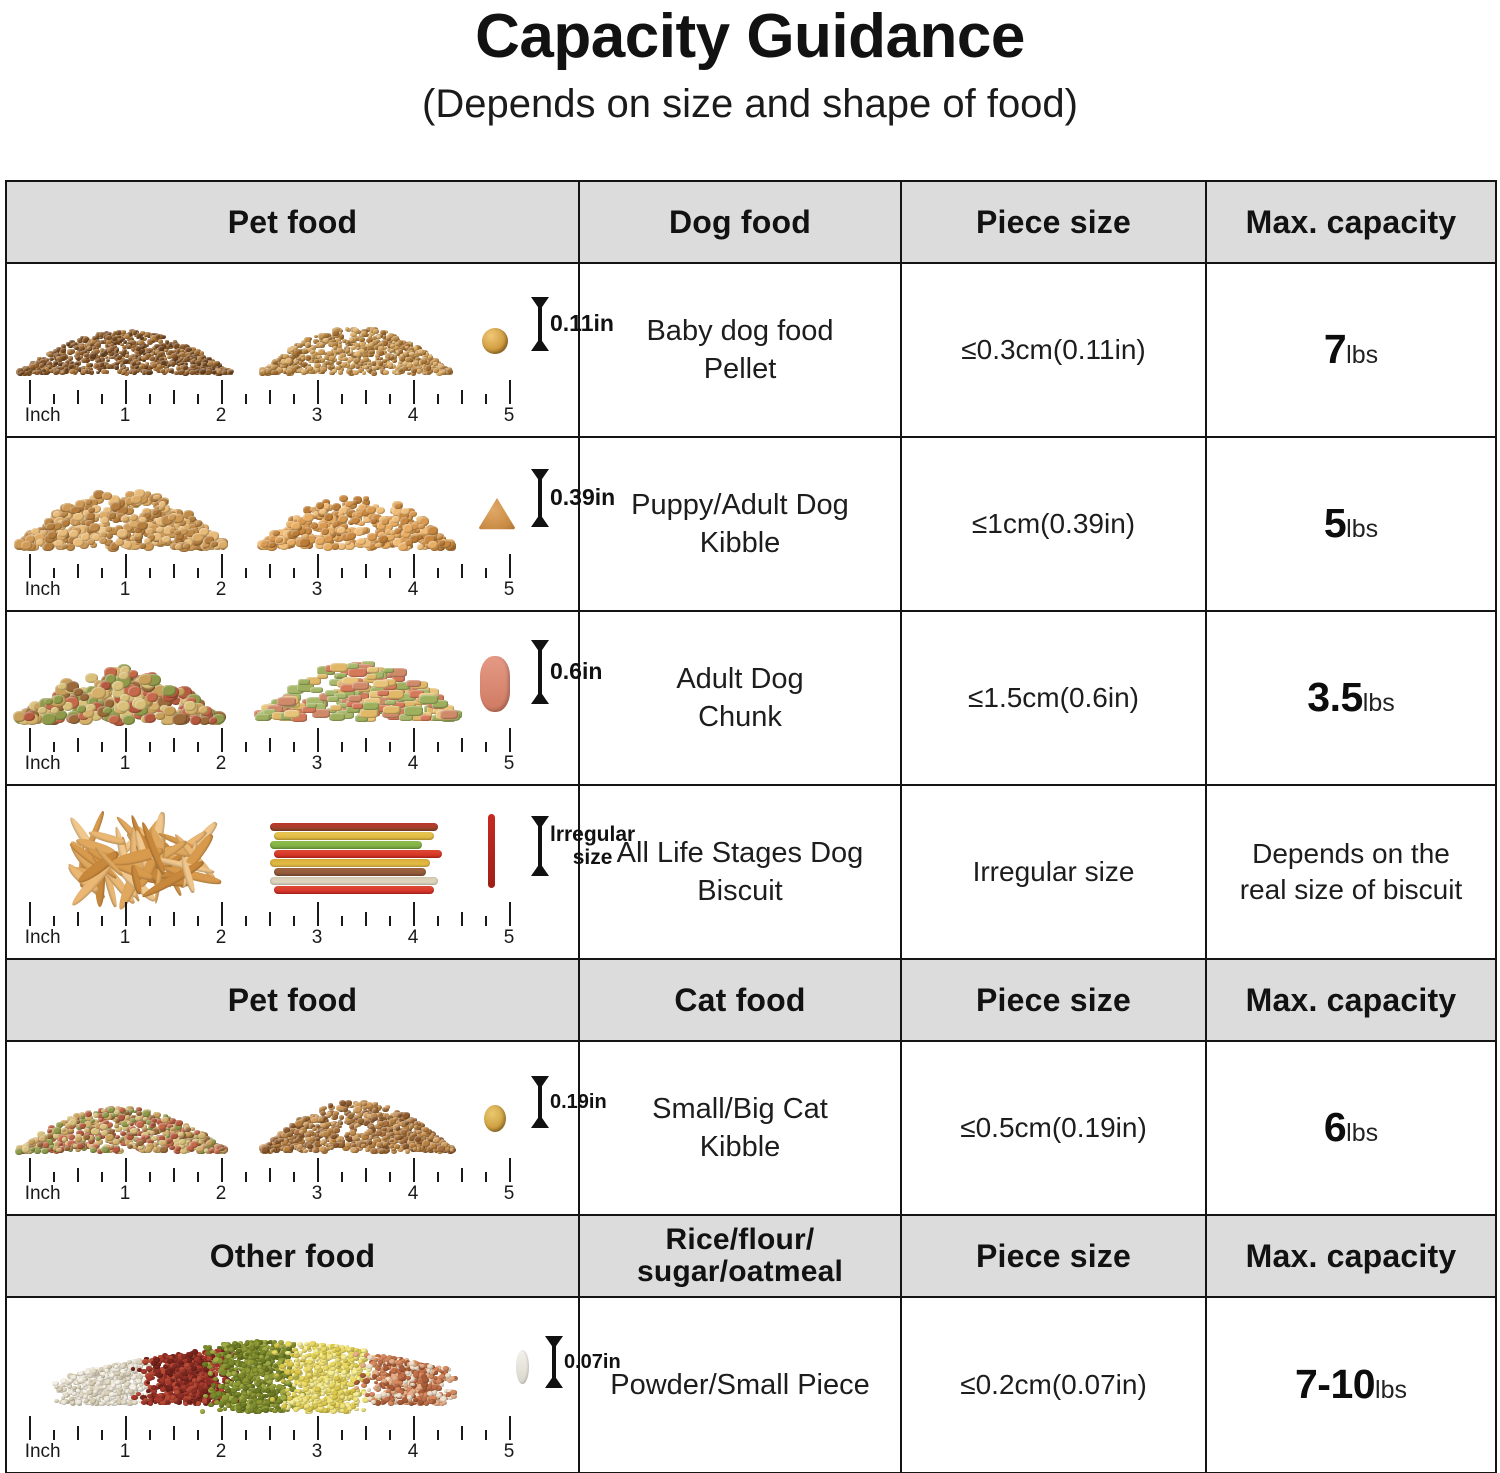  Describe the element at coordinates (1351, 222) in the screenshot. I see `header-max-capacity: Max. capacity` at that location.